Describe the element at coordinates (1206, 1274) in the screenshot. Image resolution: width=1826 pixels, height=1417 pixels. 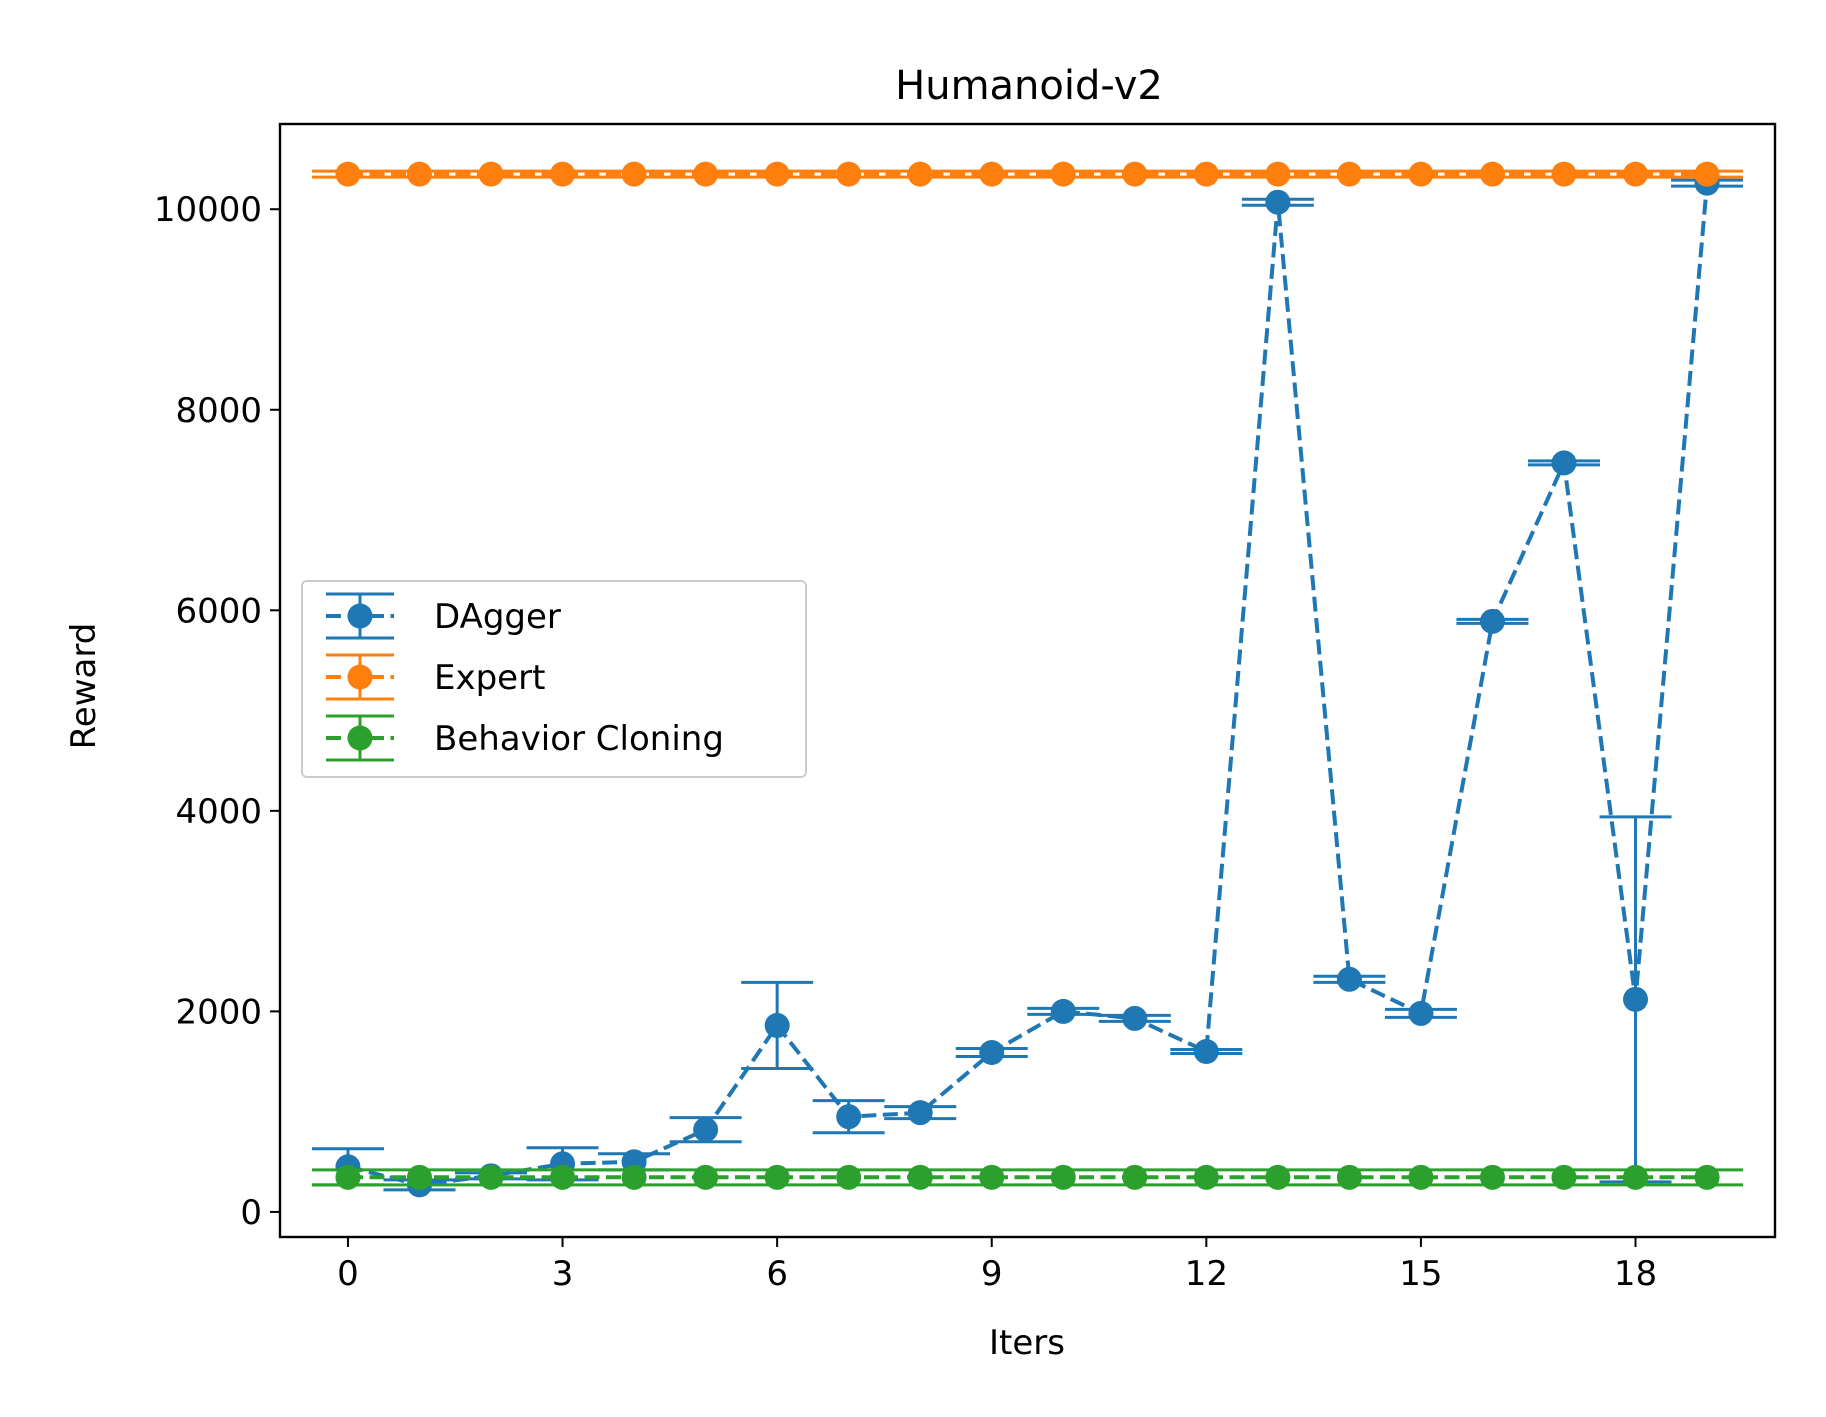
I see `x-tick-label: 12` at that location.